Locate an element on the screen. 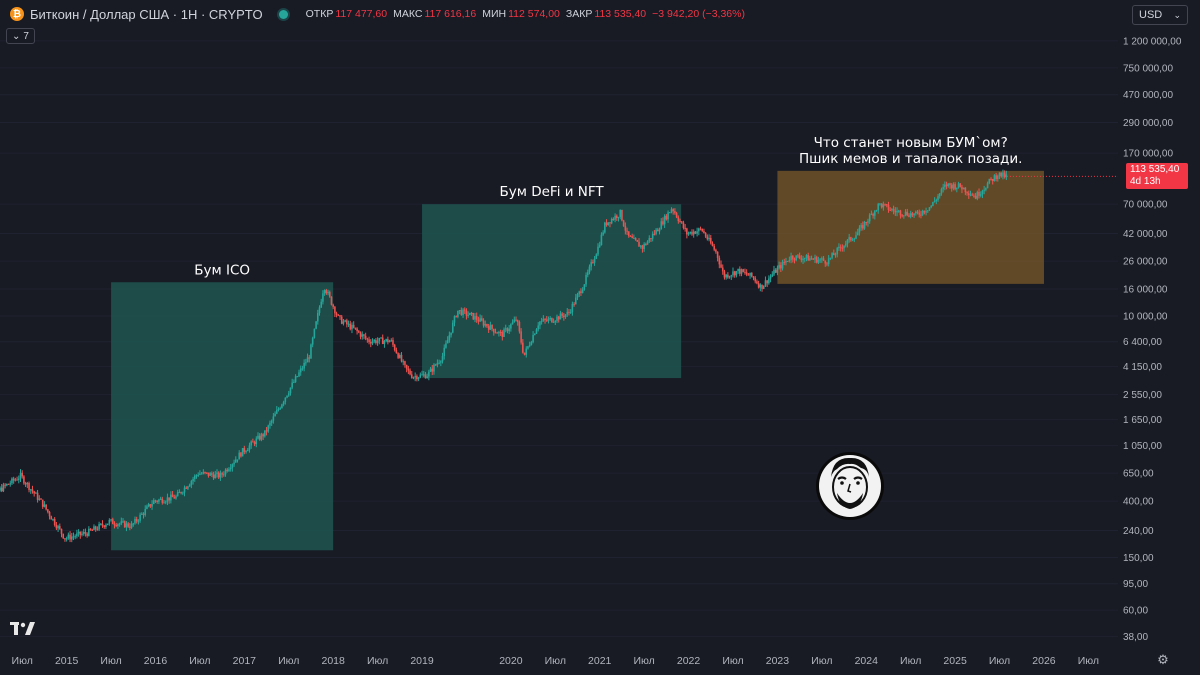  indicators-toggle-button: ⌄ 7 is located at coordinates (20, 36).